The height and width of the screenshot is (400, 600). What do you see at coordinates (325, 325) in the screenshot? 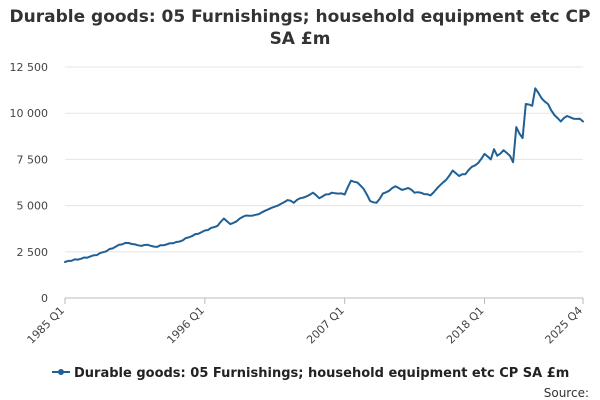
I see `x-tick-label: 2007 Q1` at bounding box center [325, 325].